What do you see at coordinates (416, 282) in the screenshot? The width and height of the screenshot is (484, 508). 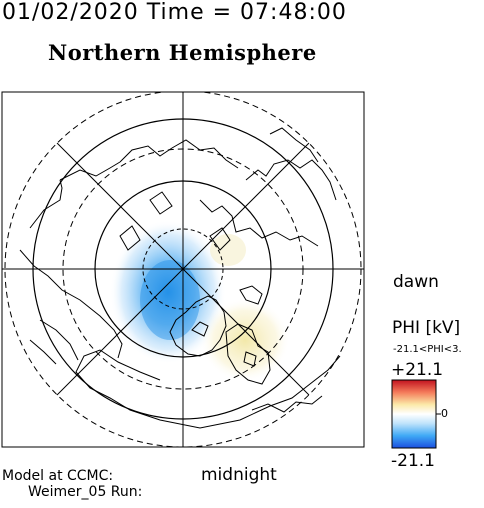 I see `dawn-label: dawn` at bounding box center [416, 282].